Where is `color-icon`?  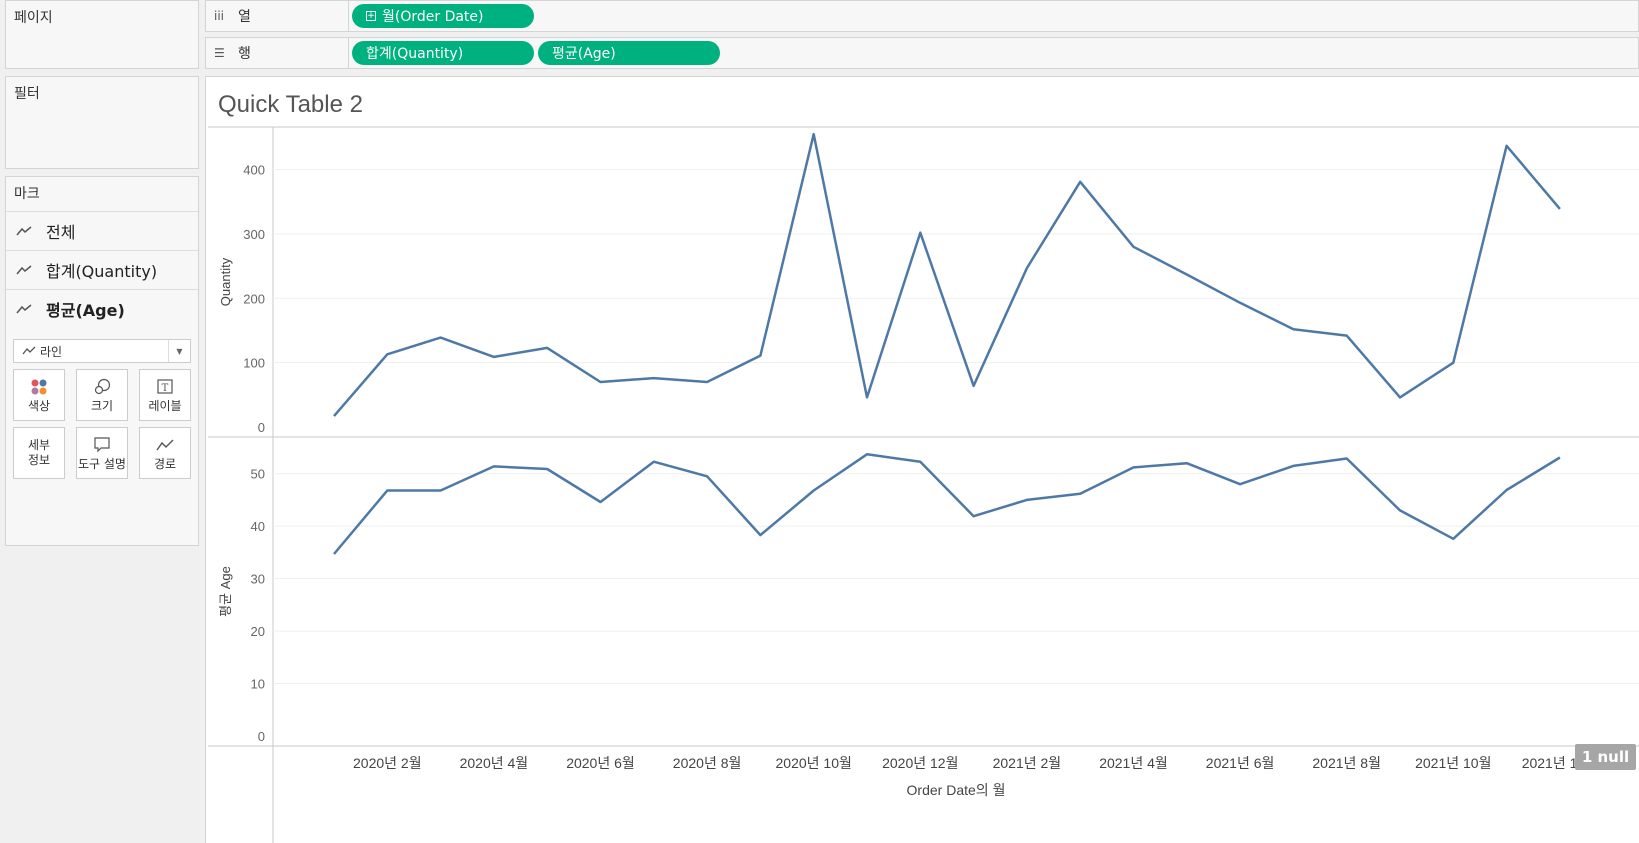
color-icon is located at coordinates (39, 387).